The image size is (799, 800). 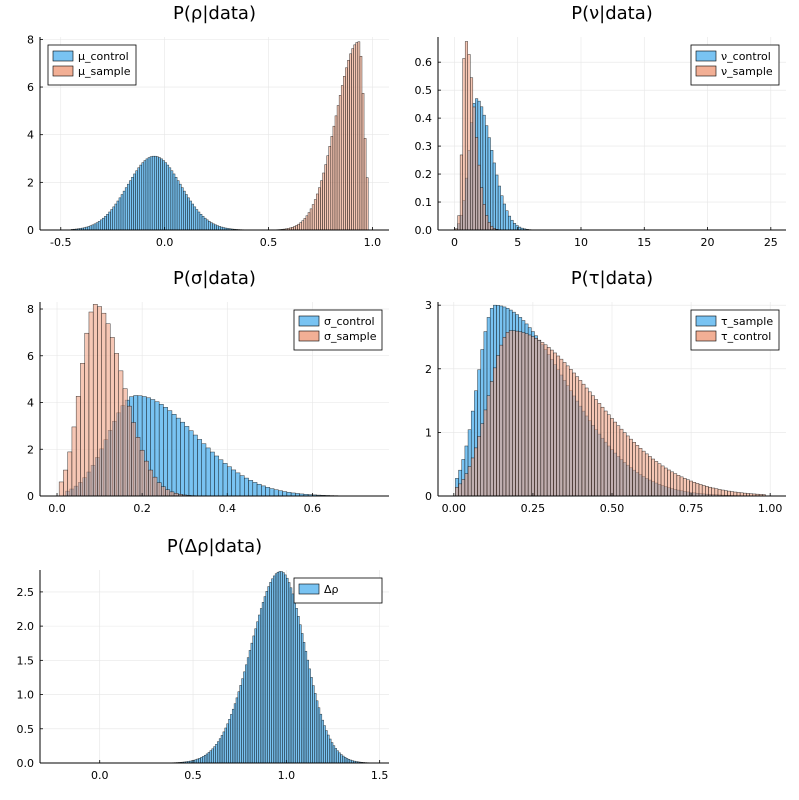 What do you see at coordinates (228, 508) in the screenshot?
I see `x-tick-label: 0.4` at bounding box center [228, 508].